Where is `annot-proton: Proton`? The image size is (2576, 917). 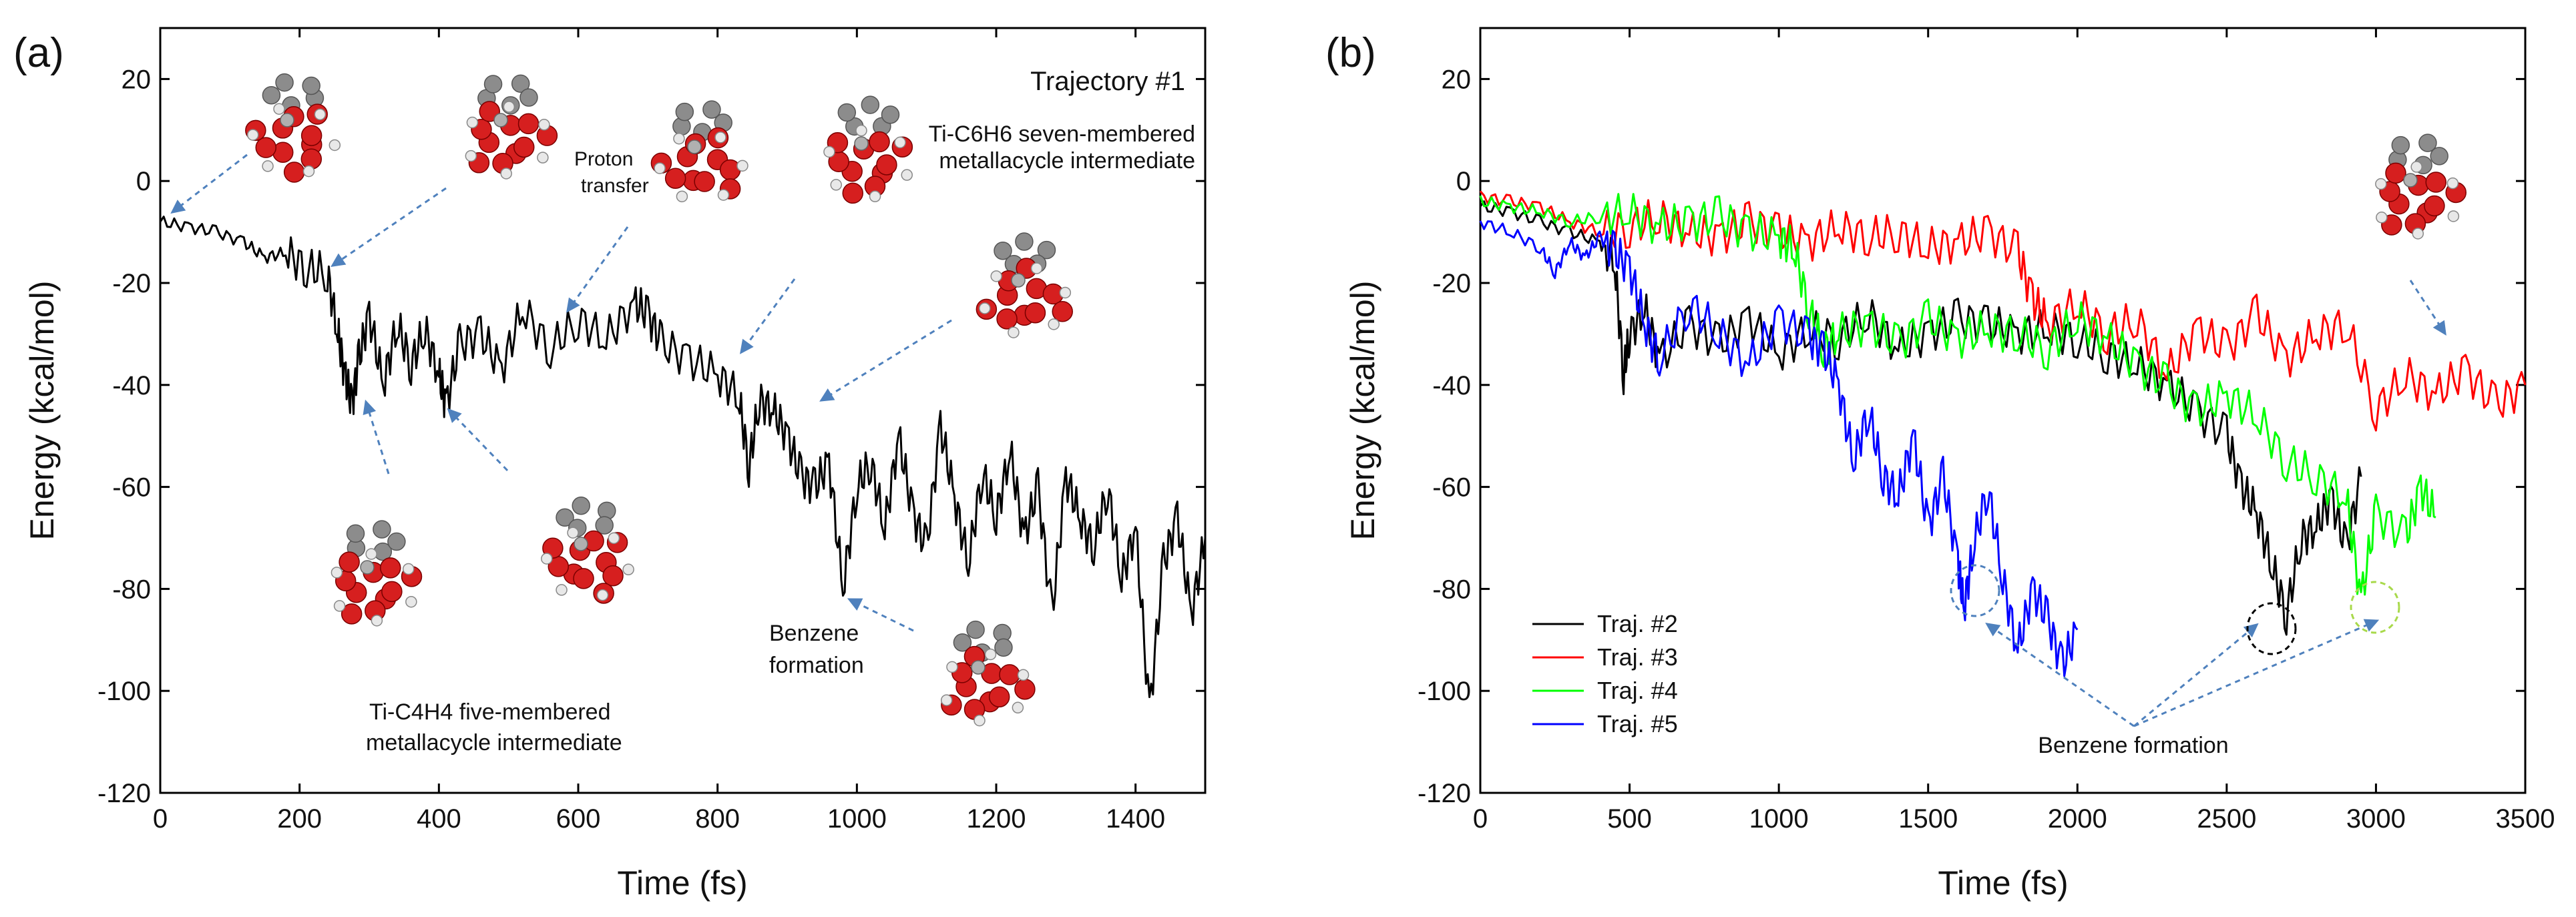 annot-proton: Proton is located at coordinates (603, 159).